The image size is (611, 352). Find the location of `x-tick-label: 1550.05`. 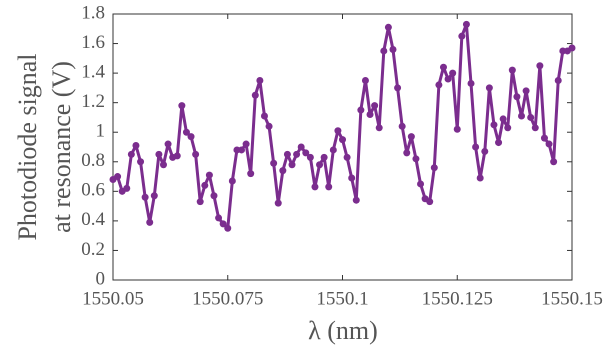

x-tick-label: 1550.05 is located at coordinates (113, 298).